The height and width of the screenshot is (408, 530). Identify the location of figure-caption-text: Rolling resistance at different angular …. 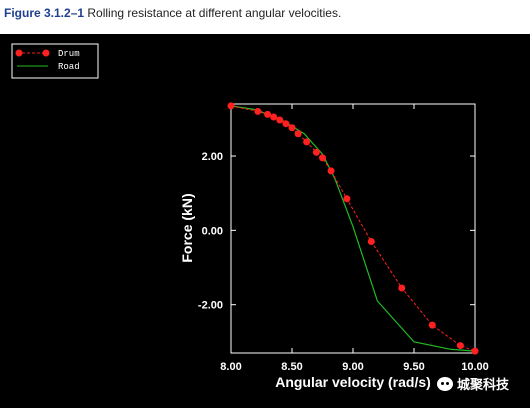
(213, 13).